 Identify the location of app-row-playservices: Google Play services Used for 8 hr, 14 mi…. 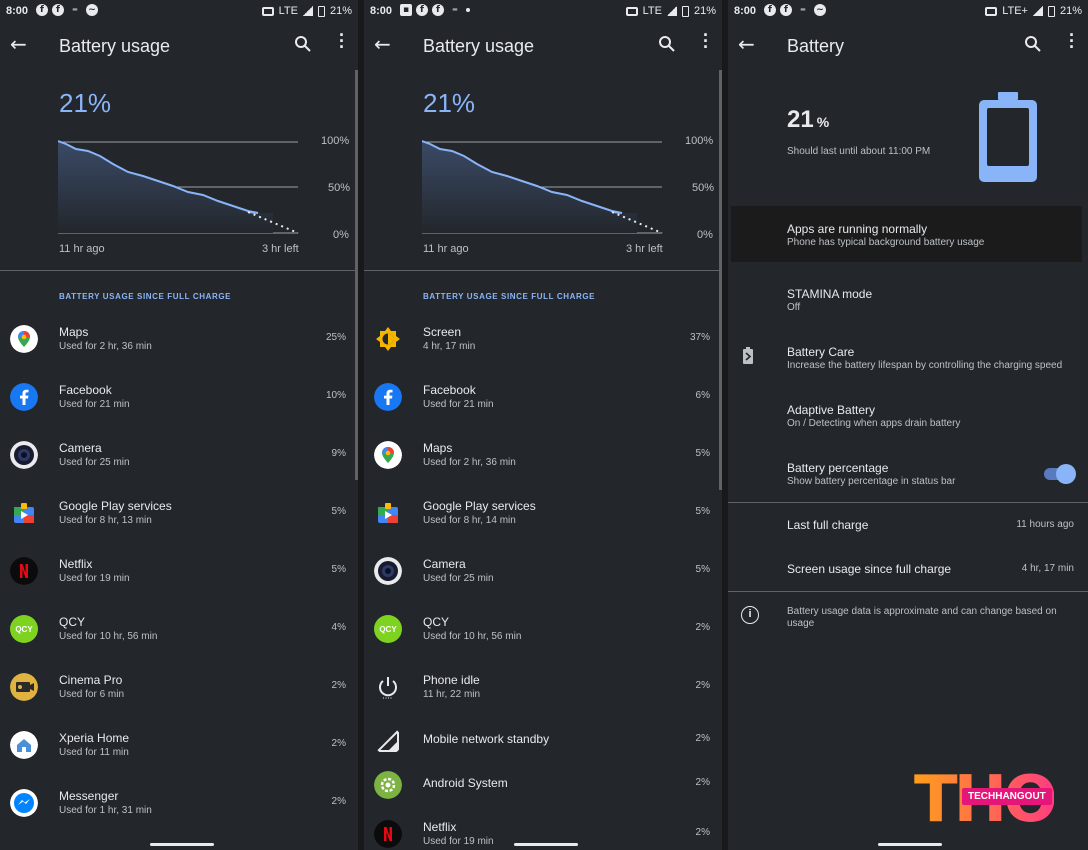
(543, 528).